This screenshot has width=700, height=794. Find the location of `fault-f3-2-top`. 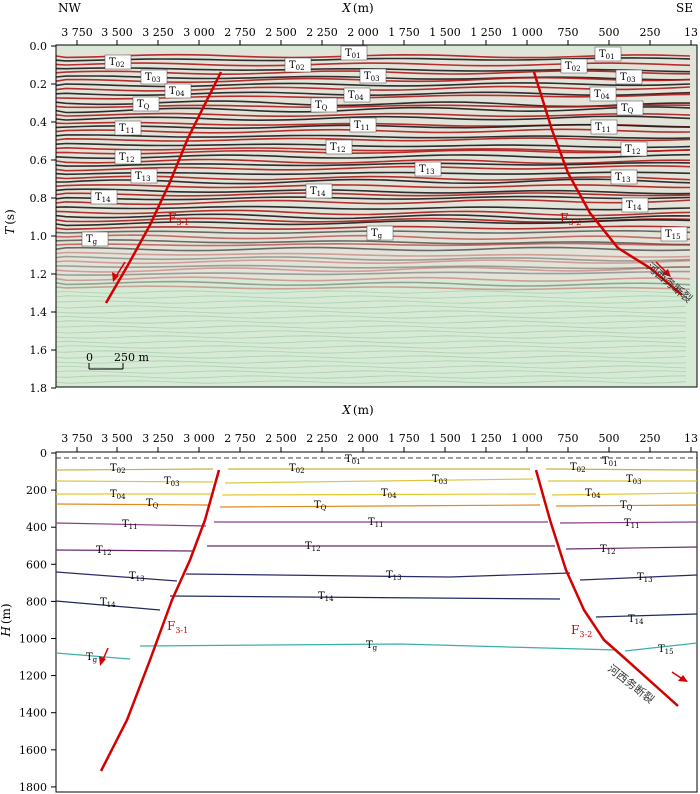

fault-f3-2-top is located at coordinates (607, 183).